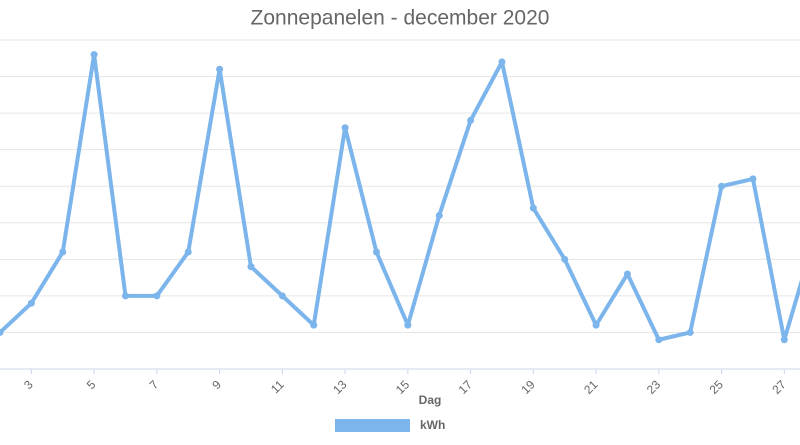 This screenshot has height=445, width=800. Describe the element at coordinates (154, 384) in the screenshot. I see `x-tick-label: 7` at that location.